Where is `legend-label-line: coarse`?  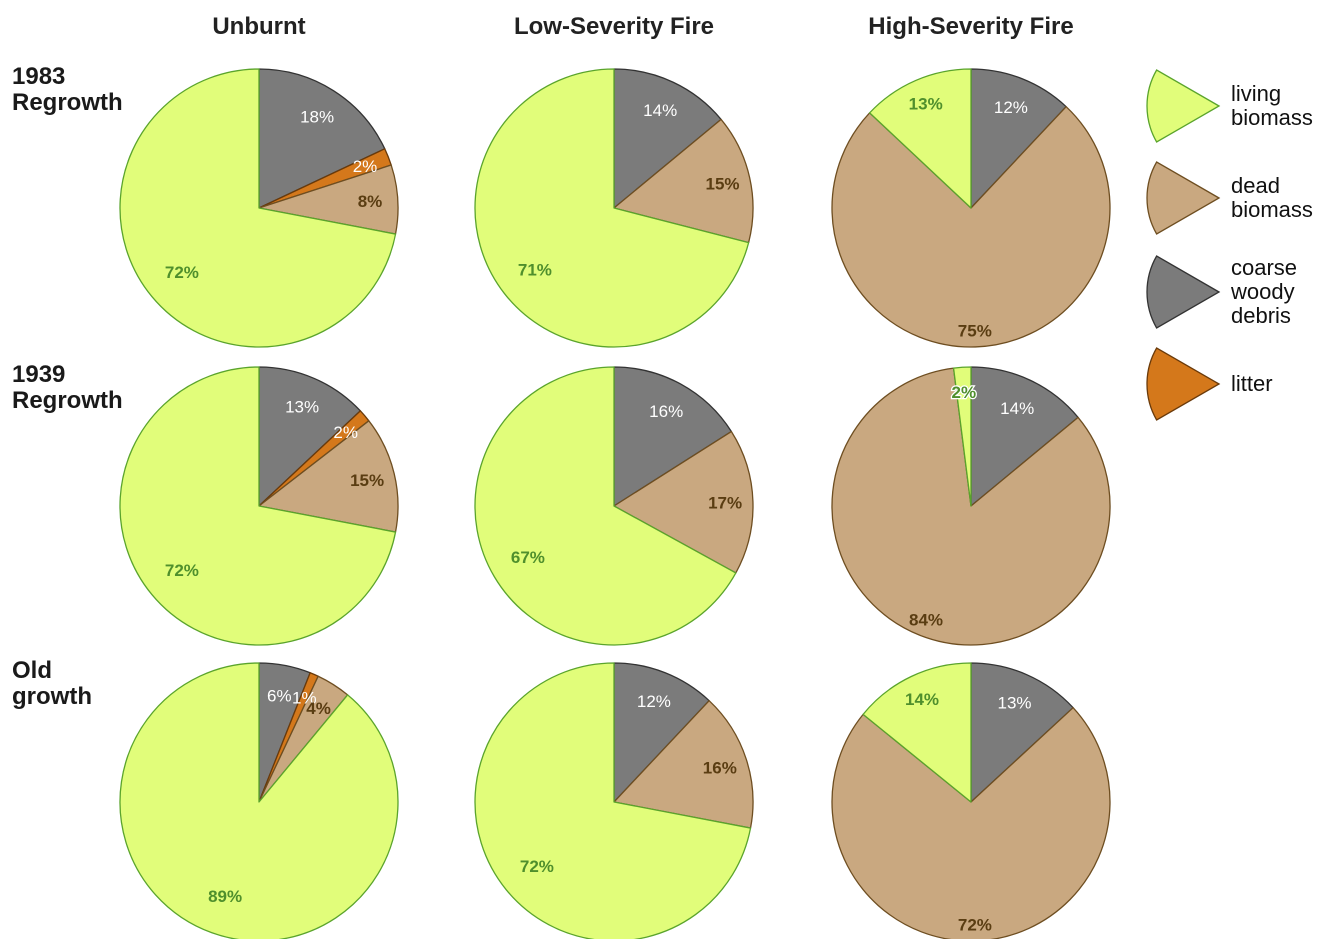
legend-label-line: coarse is located at coordinates (1264, 267).